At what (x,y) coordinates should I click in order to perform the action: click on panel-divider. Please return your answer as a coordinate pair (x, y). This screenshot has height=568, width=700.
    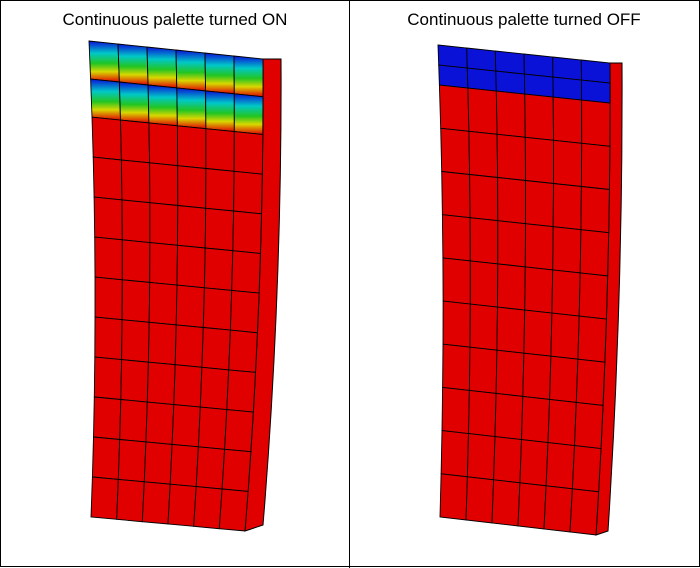
    Looking at the image, I should click on (349, 284).